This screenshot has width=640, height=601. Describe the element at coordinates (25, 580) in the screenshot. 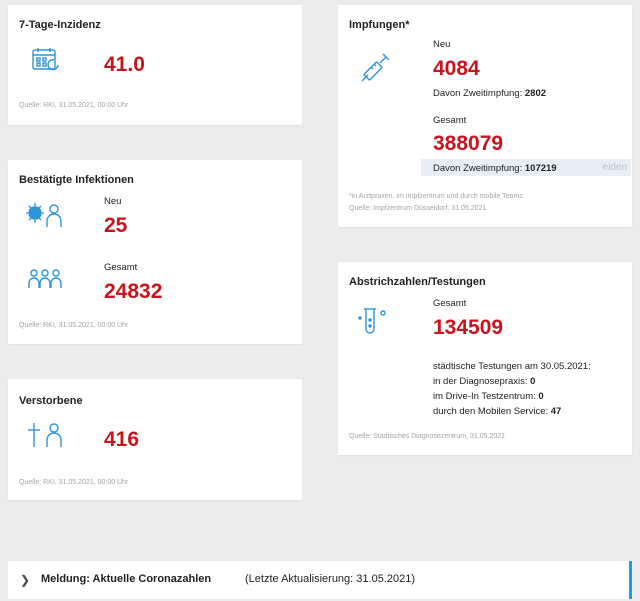

I see `chevron-right-icon: ❯` at that location.